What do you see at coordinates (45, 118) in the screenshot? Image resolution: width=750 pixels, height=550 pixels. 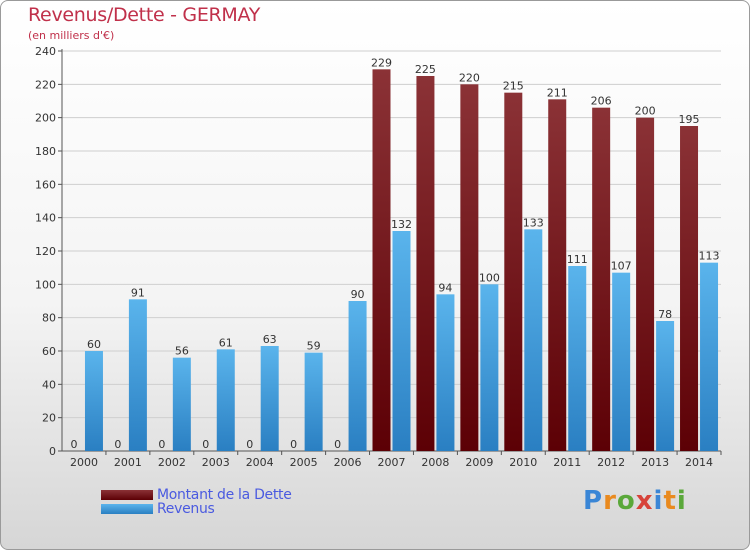 I see `y-tick-label: 200` at bounding box center [45, 118].